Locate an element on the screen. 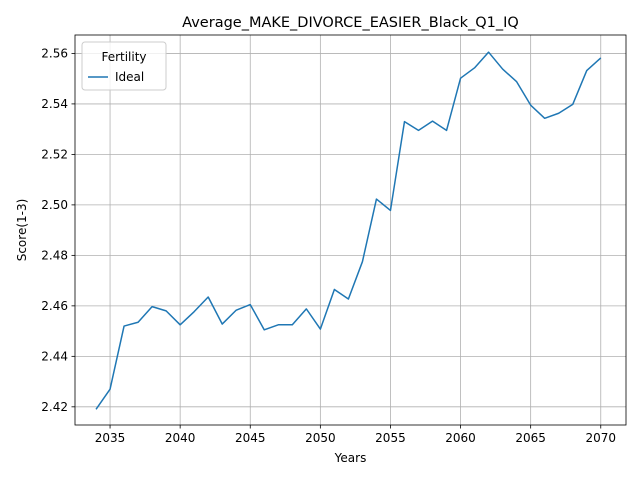 The height and width of the screenshot is (480, 640). y-tick-label: 2.50 is located at coordinates (54, 205).